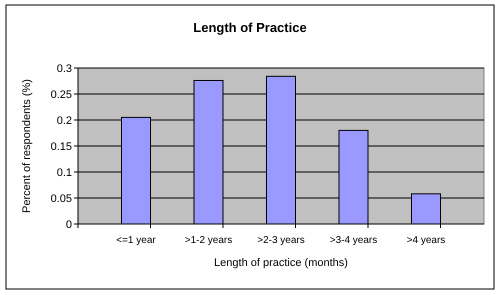 This screenshot has width=500, height=295. I want to click on chart-title: Length of Practice, so click(250, 27).